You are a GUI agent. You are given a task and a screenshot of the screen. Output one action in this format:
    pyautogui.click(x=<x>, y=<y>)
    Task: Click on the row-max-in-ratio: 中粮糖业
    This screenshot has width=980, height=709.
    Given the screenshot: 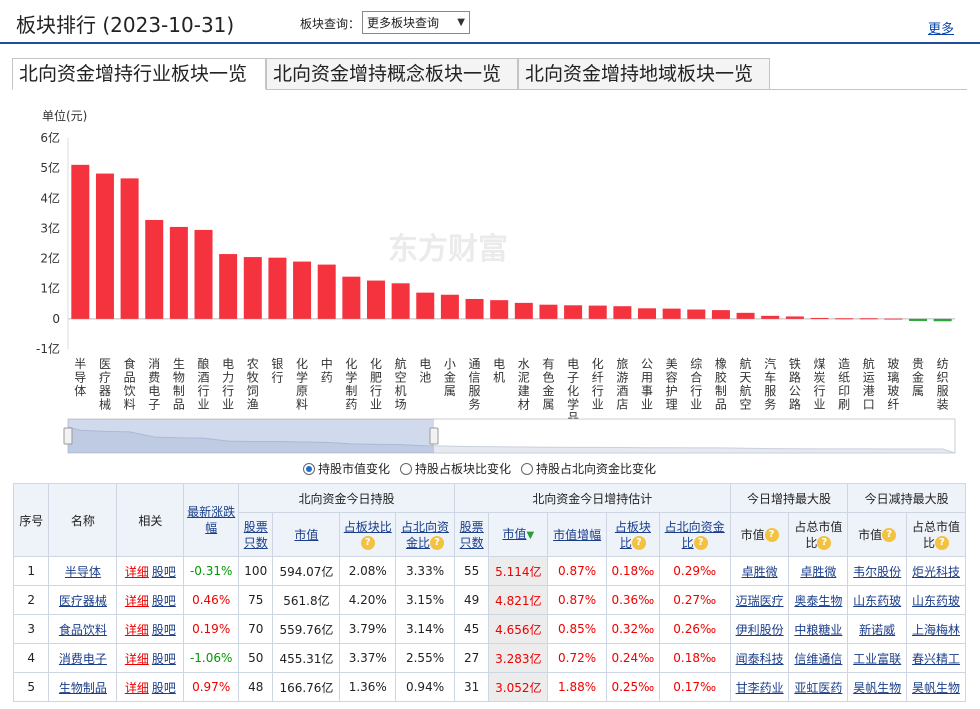 What is the action you would take?
    pyautogui.click(x=818, y=629)
    